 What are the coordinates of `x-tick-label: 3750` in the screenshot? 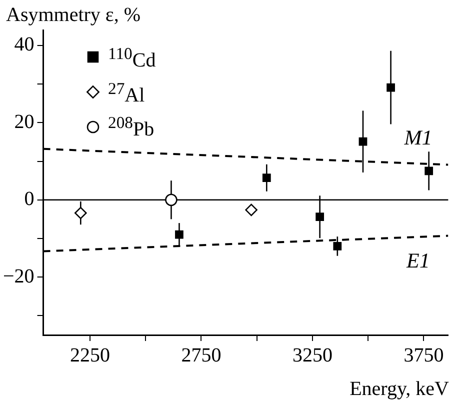 It's located at (424, 355).